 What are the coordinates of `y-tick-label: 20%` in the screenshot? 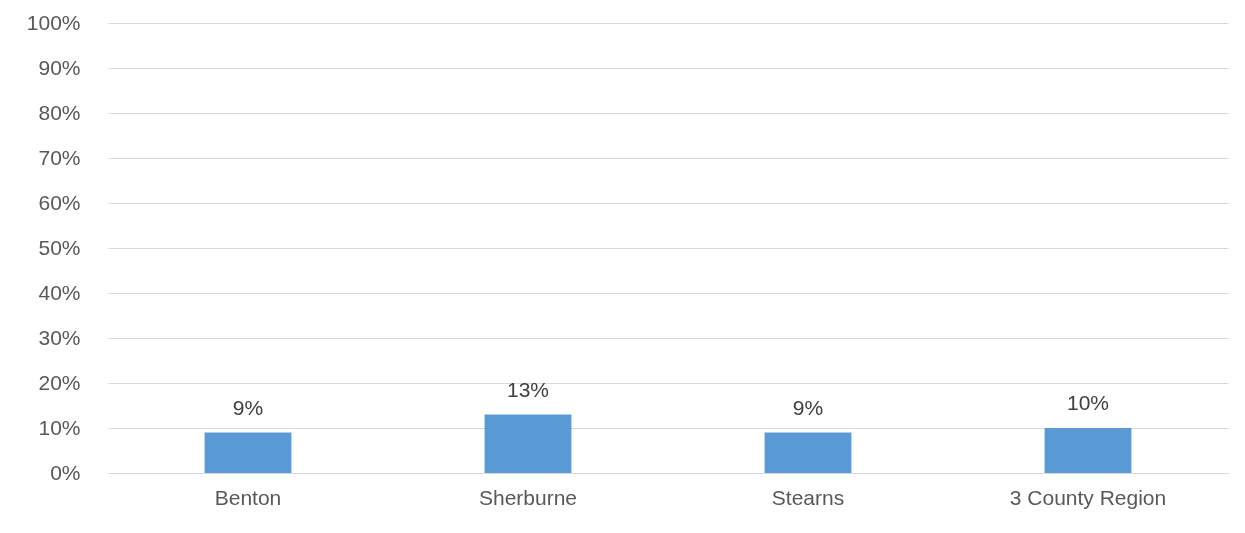 It's located at (59, 382).